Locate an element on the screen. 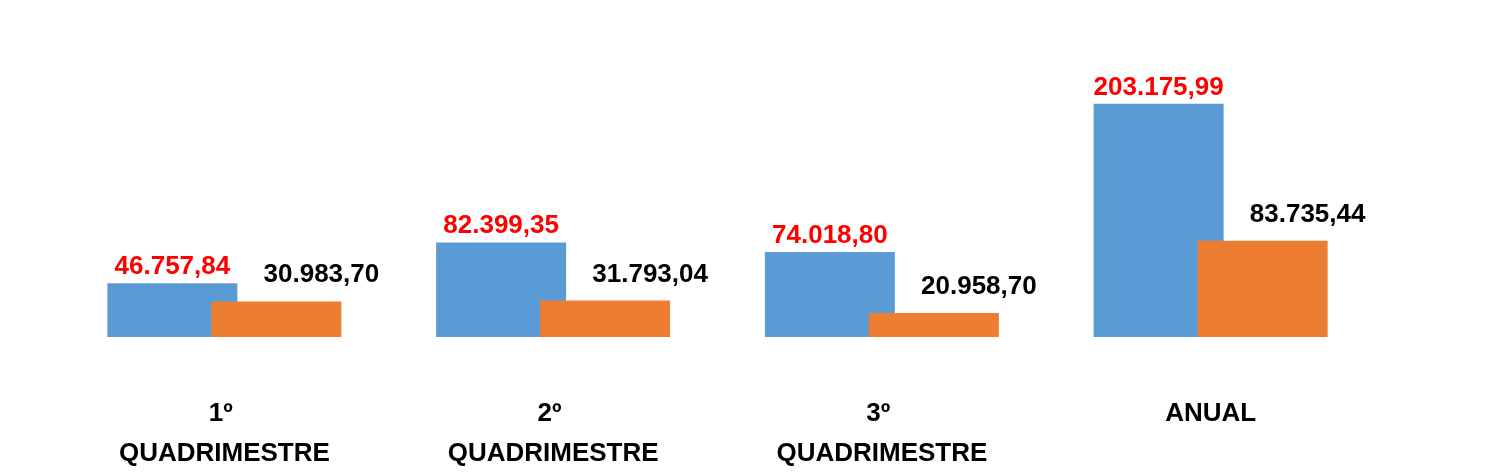  data-label: 31.793,04 is located at coordinates (650, 272).